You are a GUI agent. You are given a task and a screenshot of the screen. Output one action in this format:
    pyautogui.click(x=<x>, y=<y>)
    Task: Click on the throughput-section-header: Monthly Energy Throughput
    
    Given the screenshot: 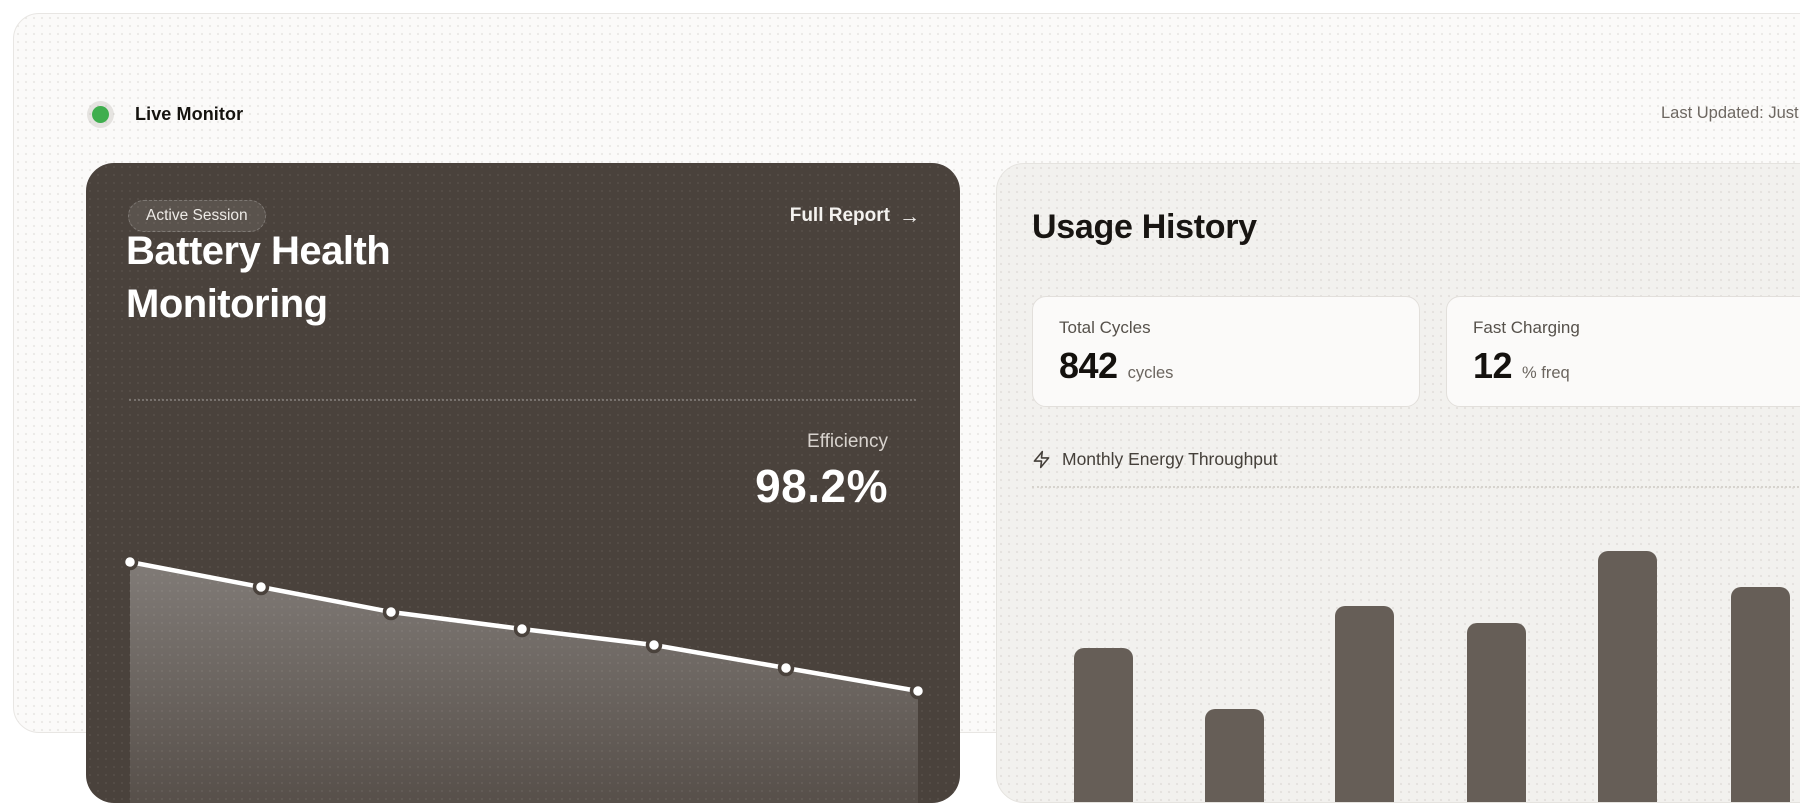 What is the action you would take?
    pyautogui.click(x=1155, y=459)
    